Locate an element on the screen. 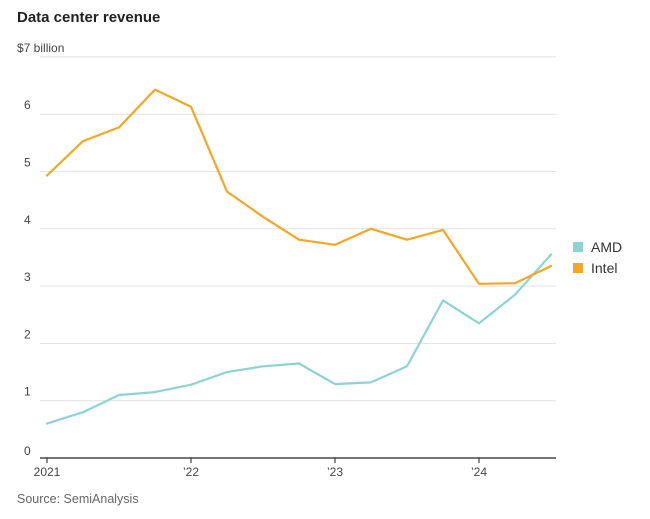 The height and width of the screenshot is (519, 650). x-tick-label: ’23 is located at coordinates (335, 472).